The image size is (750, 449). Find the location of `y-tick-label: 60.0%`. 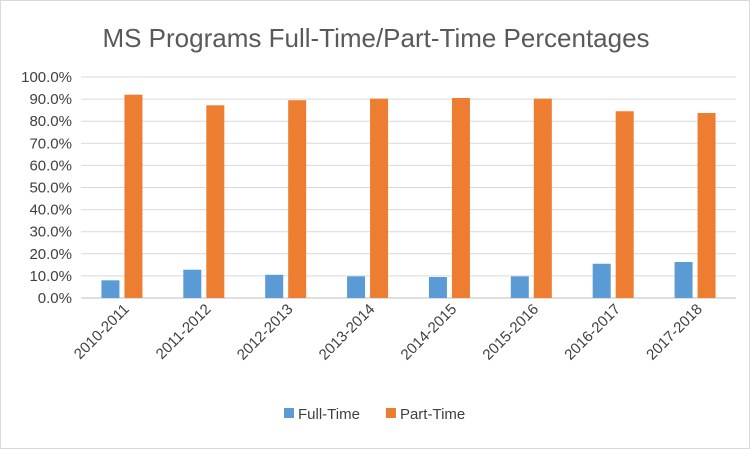

y-tick-label: 60.0% is located at coordinates (50, 165).